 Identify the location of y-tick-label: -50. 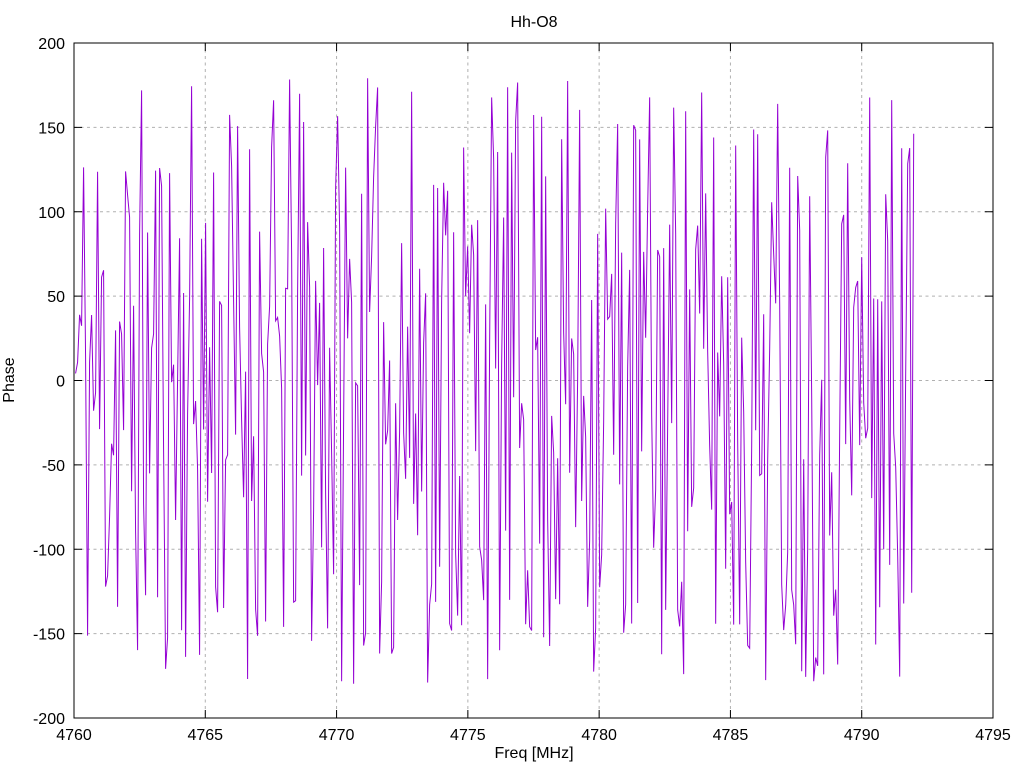
(53, 466).